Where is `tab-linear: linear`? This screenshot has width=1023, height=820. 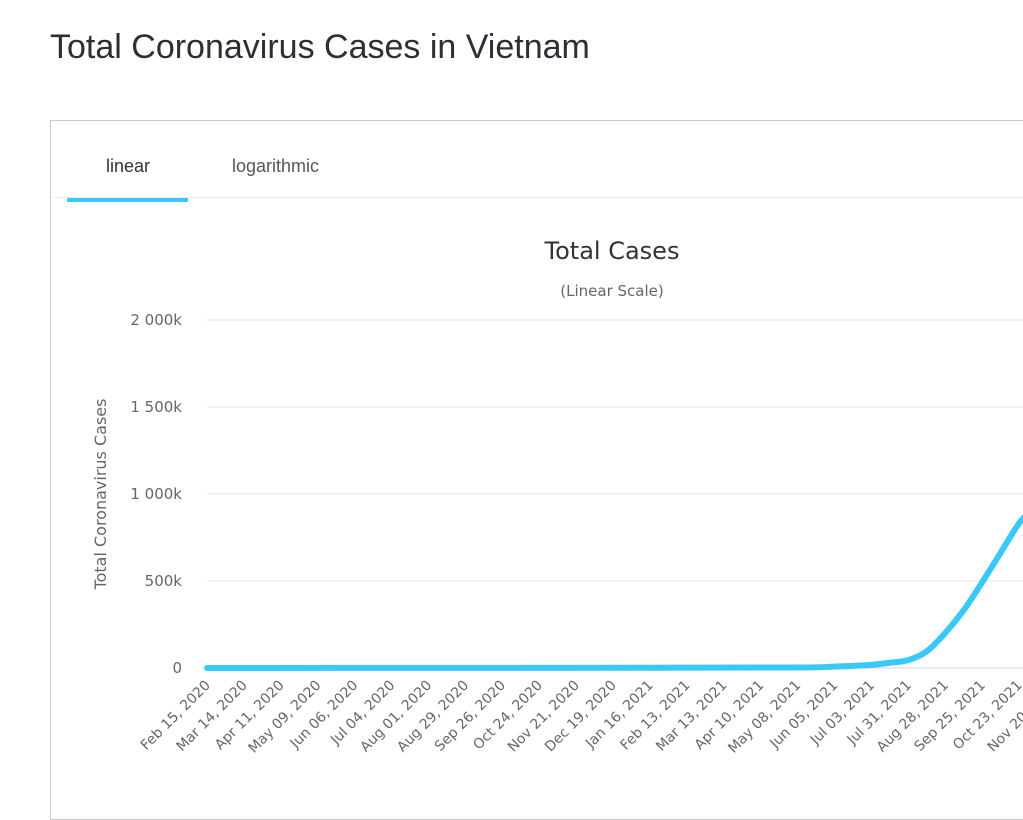
tab-linear: linear is located at coordinates (128, 166).